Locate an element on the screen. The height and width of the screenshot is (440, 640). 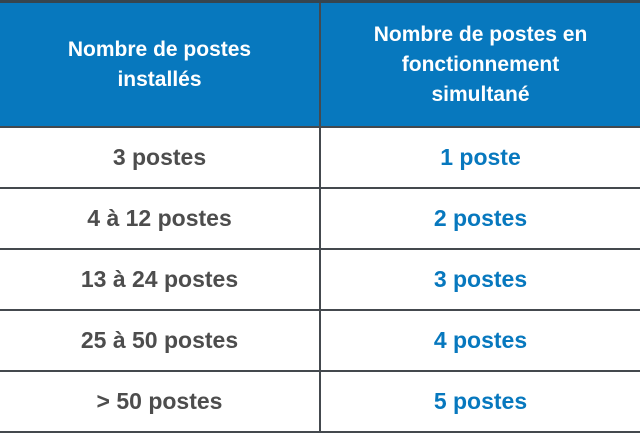
table-row: 13 à 24 postes 3 postes is located at coordinates (320, 280).